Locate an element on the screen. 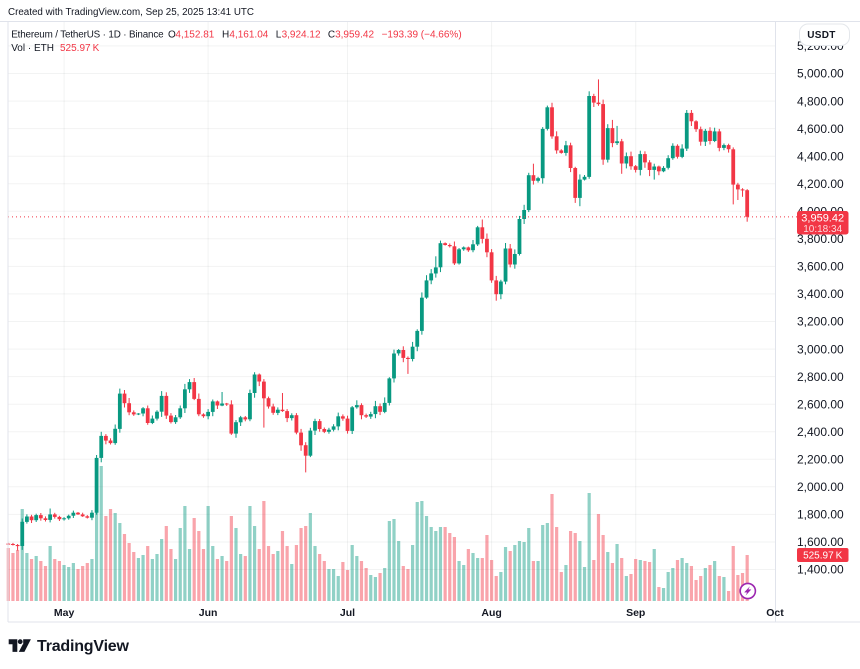  svg-text: Sep is located at coordinates (635, 613).